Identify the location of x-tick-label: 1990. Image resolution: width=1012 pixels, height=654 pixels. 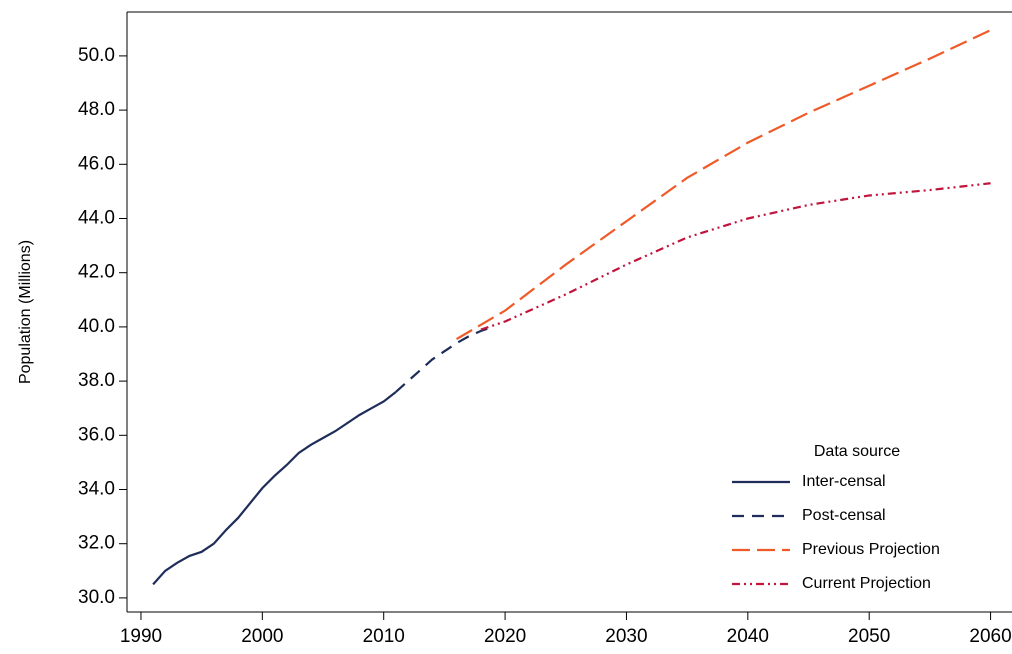
(141, 636).